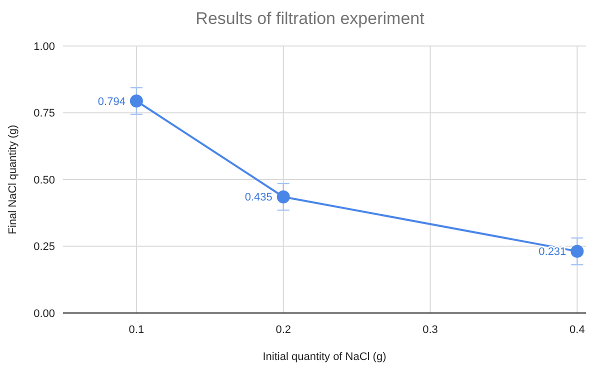  Describe the element at coordinates (258, 198) in the screenshot. I see `data-label: 0.435` at that location.